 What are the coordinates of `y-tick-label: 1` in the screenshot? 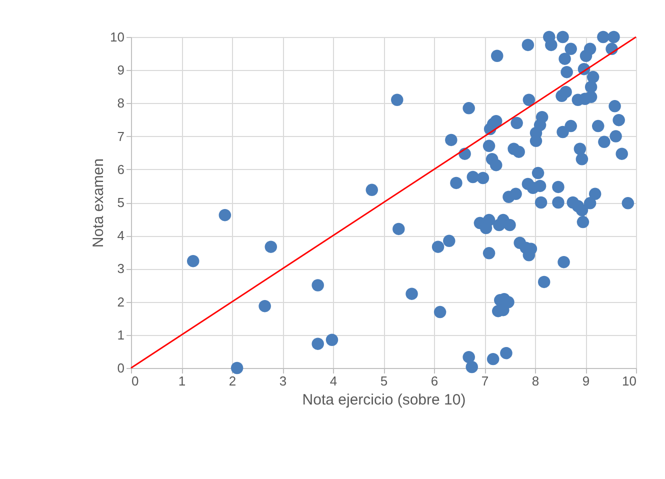 It's located at (120, 334).